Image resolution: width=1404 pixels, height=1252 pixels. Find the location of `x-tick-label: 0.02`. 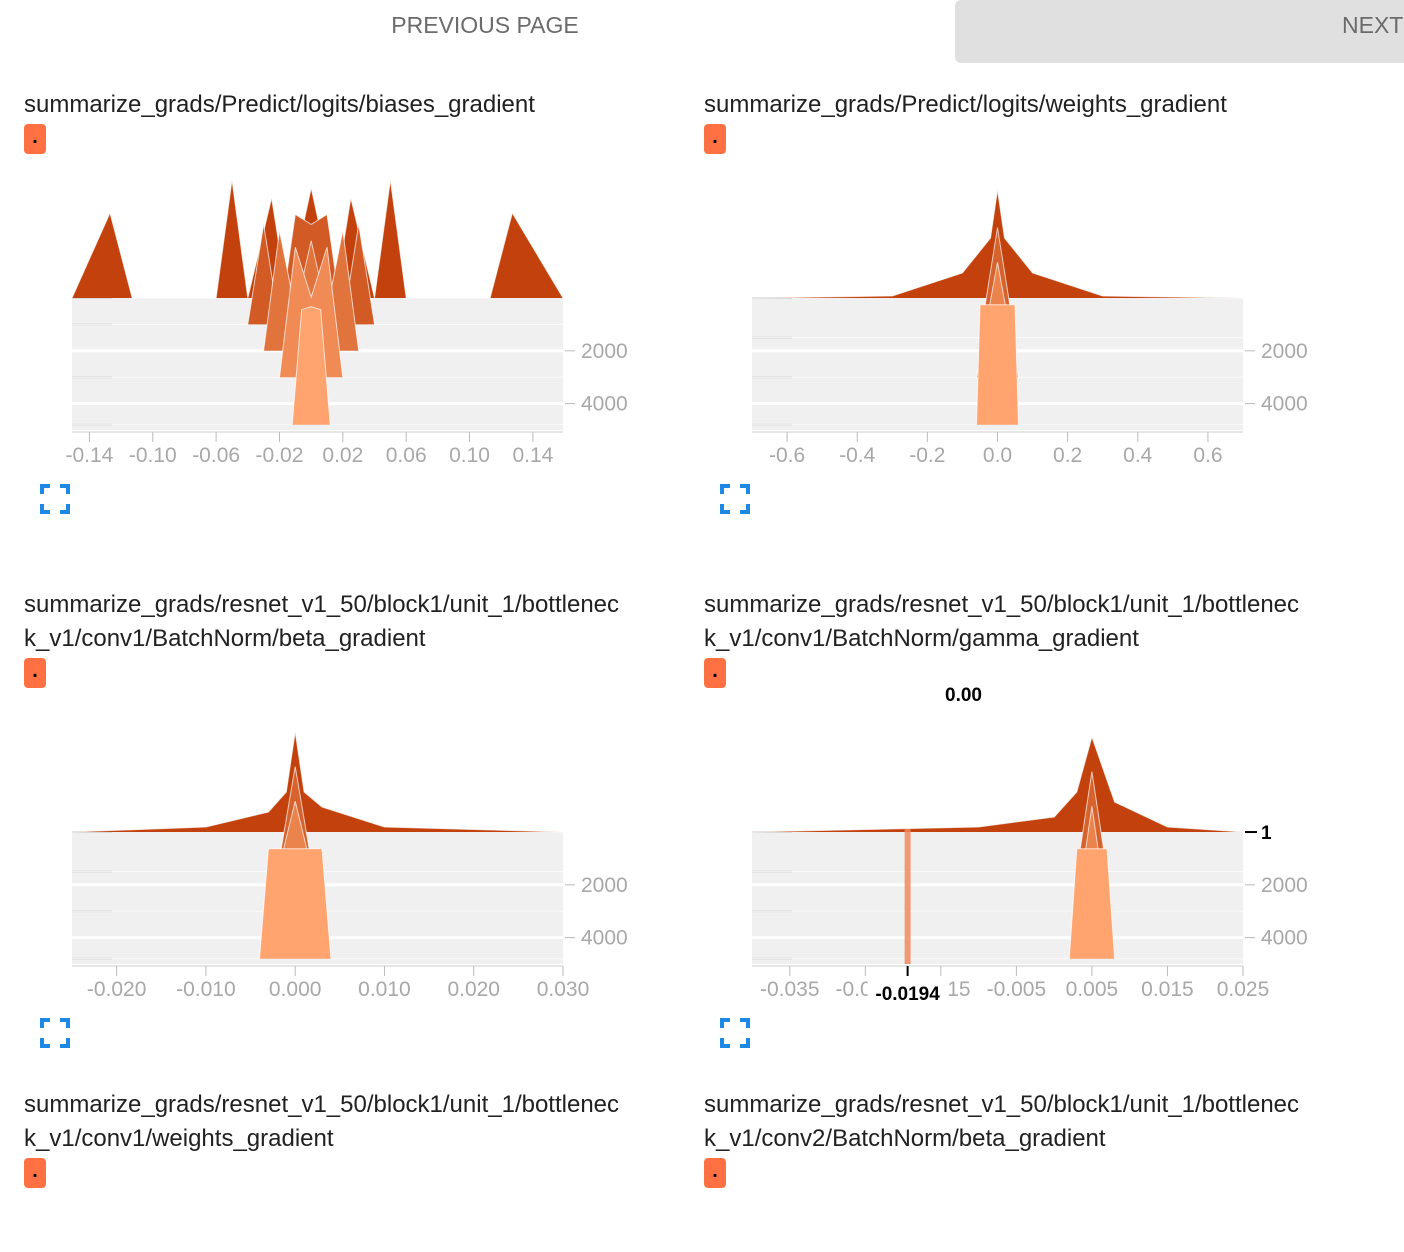

x-tick-label: 0.02 is located at coordinates (342, 455).